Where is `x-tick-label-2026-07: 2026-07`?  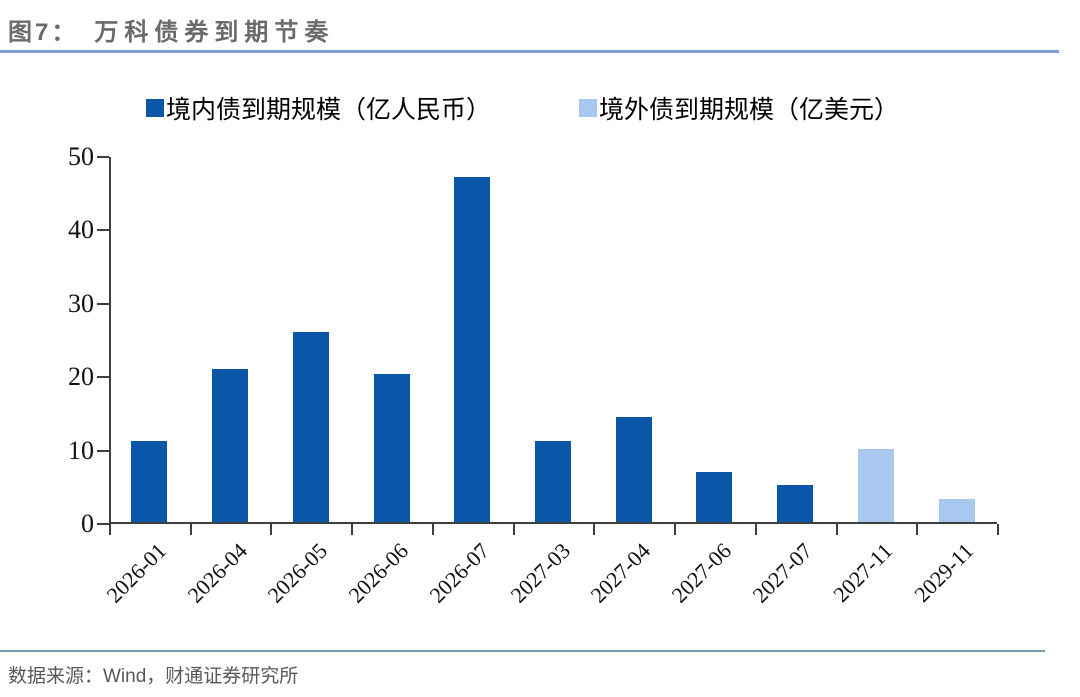 x-tick-label-2026-07: 2026-07 is located at coordinates (459, 573).